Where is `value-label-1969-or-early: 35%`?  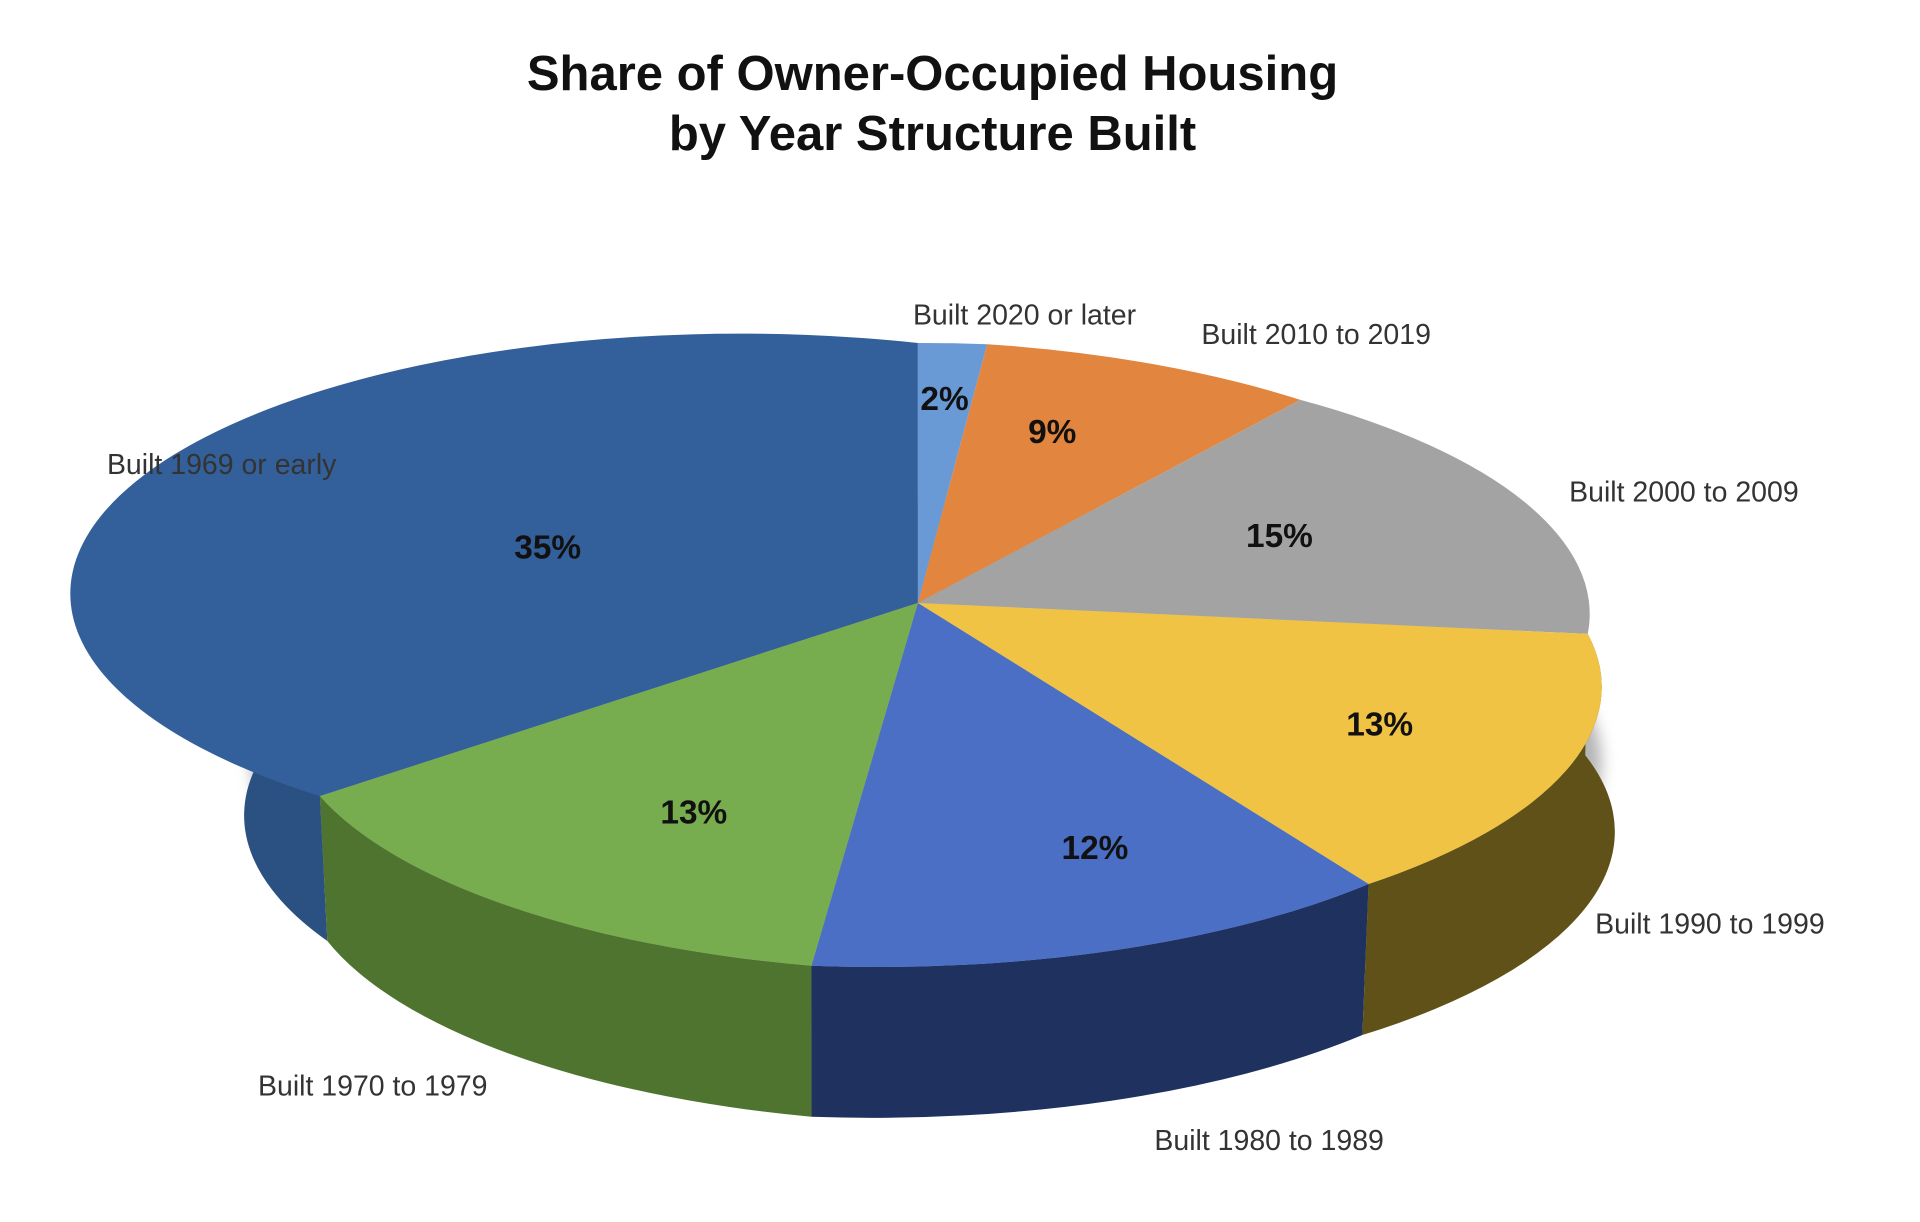
value-label-1969-or-early: 35% is located at coordinates (547, 547).